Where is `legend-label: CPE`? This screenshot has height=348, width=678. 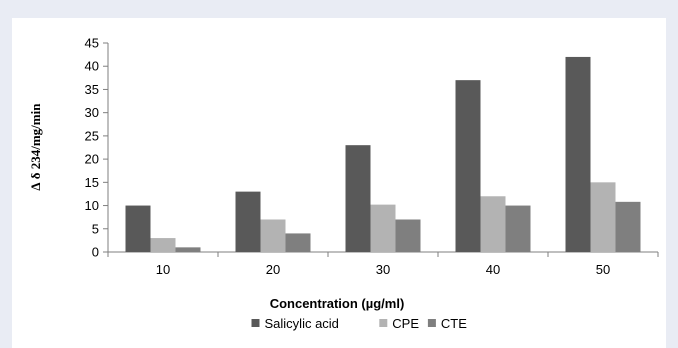
legend-label: CPE is located at coordinates (405, 323).